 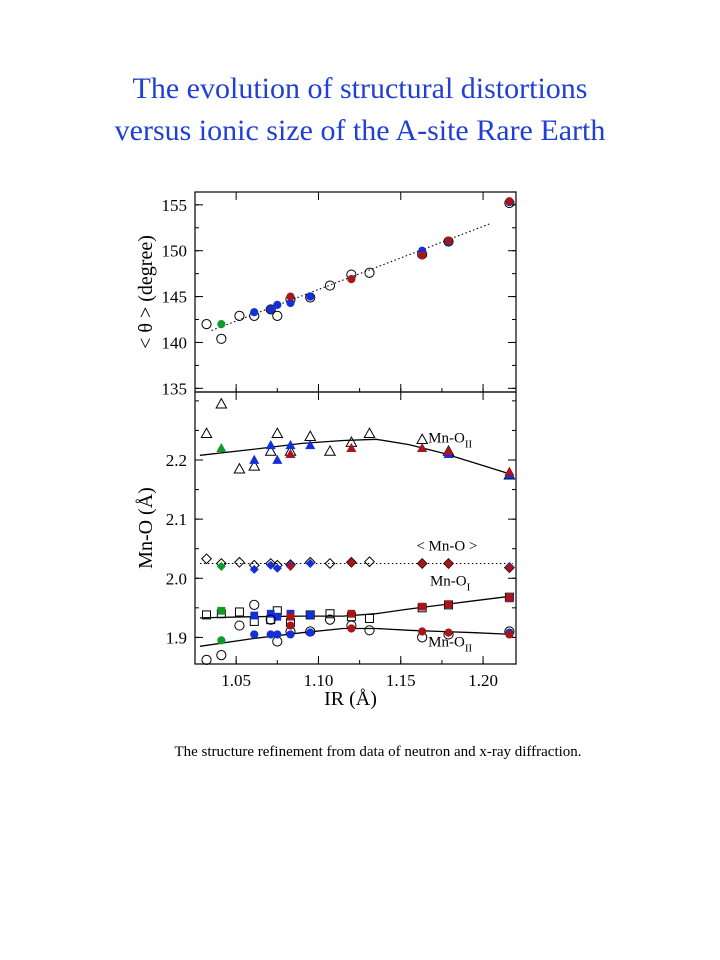 What do you see at coordinates (355, 292) in the screenshot?
I see `top-frame` at bounding box center [355, 292].